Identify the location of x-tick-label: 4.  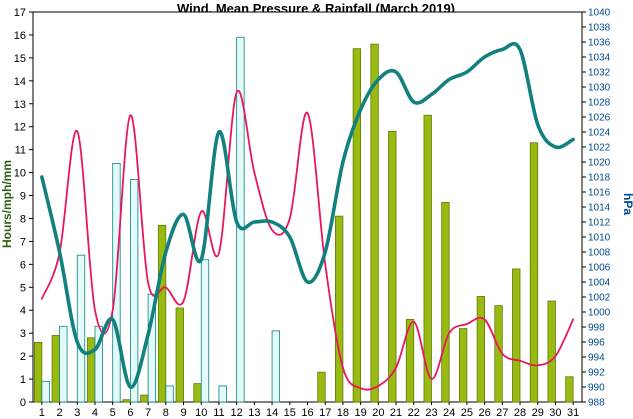
(95, 413).